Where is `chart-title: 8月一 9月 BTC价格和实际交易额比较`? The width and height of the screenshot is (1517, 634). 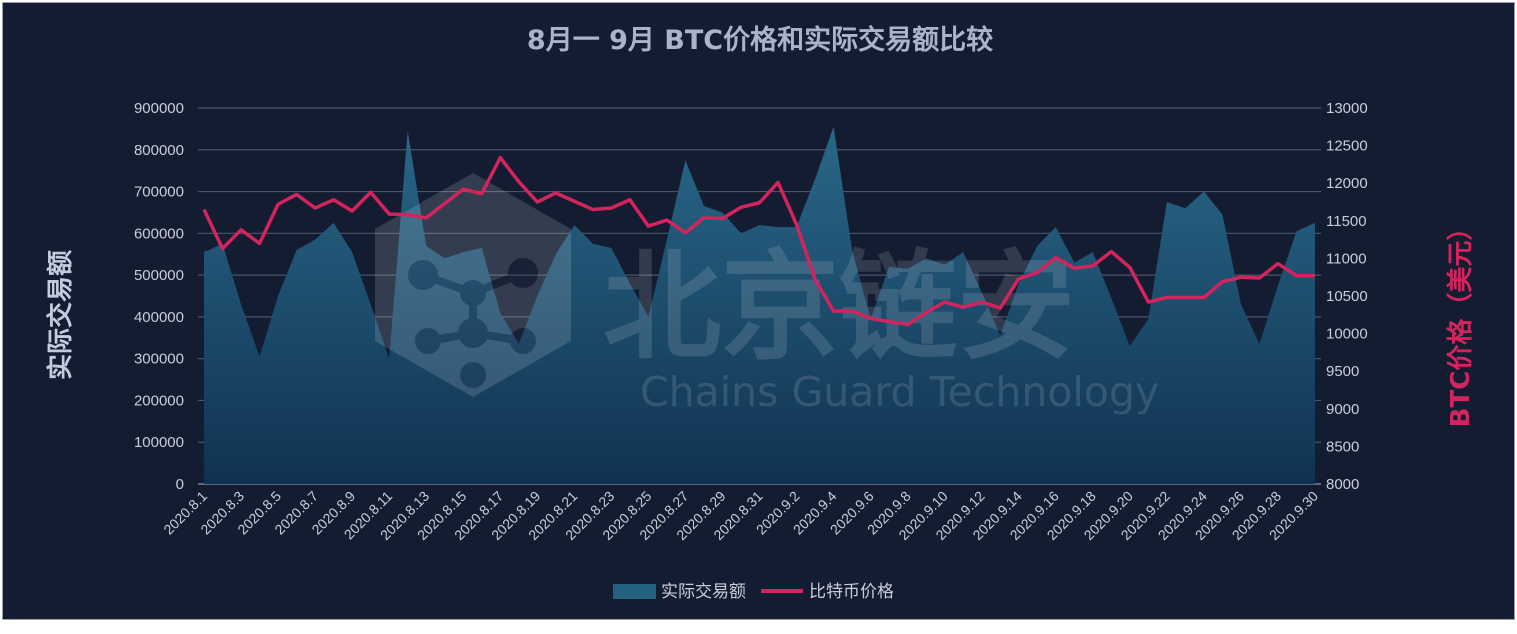 chart-title: 8月一 9月 BTC价格和实际交易额比较 is located at coordinates (760, 40).